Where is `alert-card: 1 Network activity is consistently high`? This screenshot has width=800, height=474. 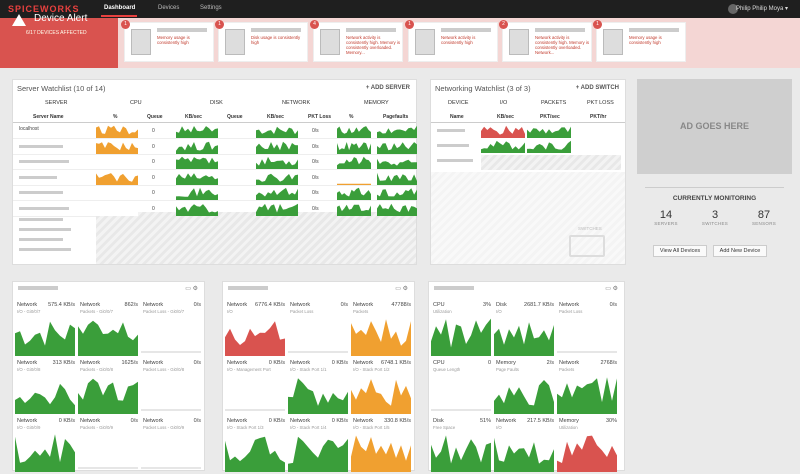
alert-card: 1 Network activity is consistently high is located at coordinates (451, 41).